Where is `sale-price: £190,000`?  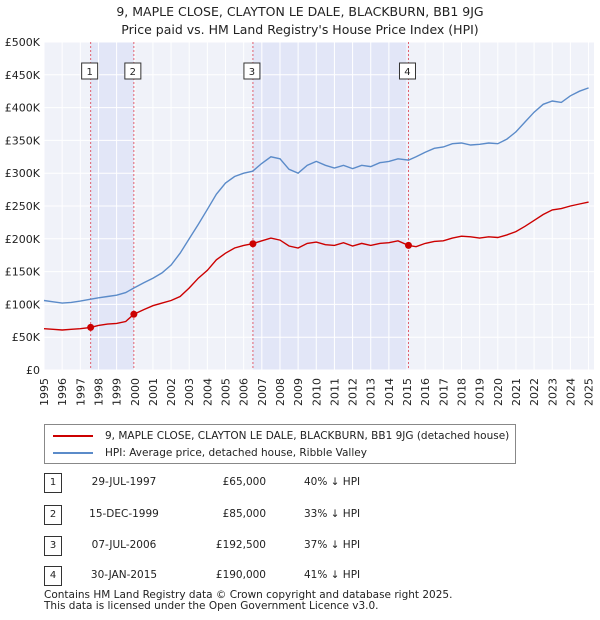 sale-price: £190,000 is located at coordinates (240, 575).